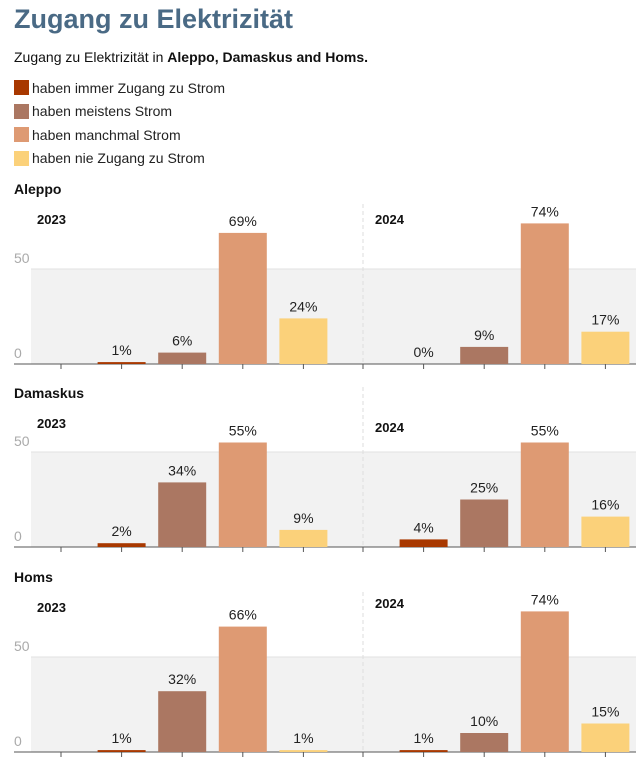 This screenshot has width=639, height=777. What do you see at coordinates (484, 488) in the screenshot?
I see `data-label: 25%` at bounding box center [484, 488].